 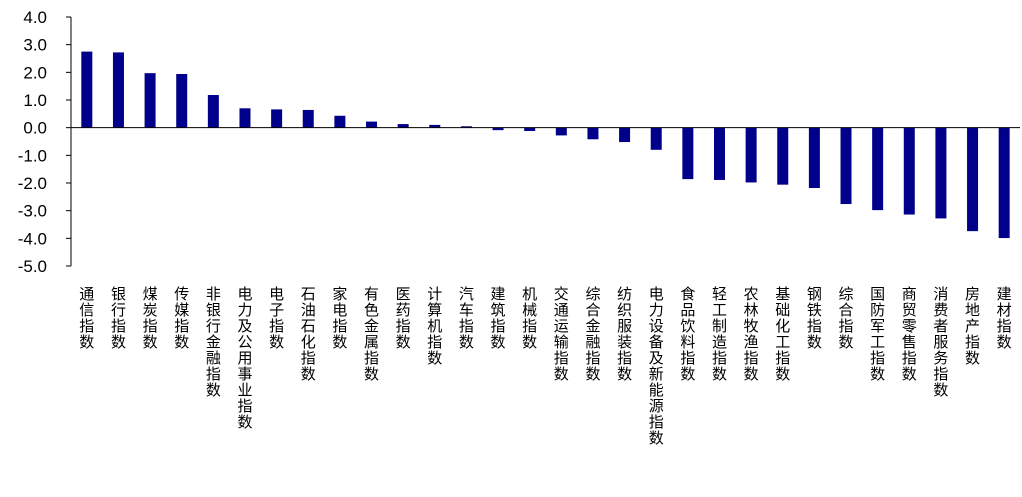 I want to click on y-tick-label: 1.0, so click(x=35, y=100).